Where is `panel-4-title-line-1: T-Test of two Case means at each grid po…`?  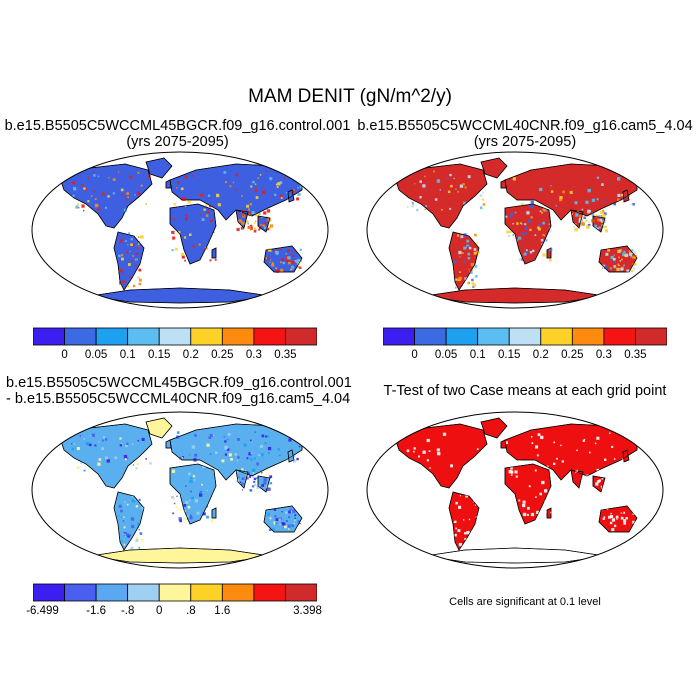 panel-4-title-line-1: T-Test of two Case means at each grid po… is located at coordinates (525, 391).